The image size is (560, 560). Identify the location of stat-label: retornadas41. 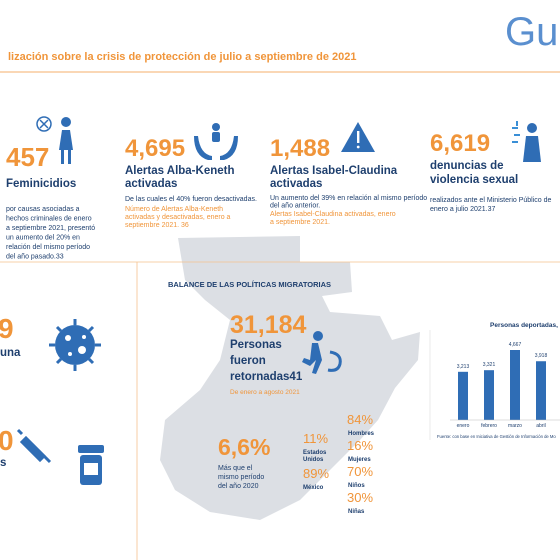
(266, 377).